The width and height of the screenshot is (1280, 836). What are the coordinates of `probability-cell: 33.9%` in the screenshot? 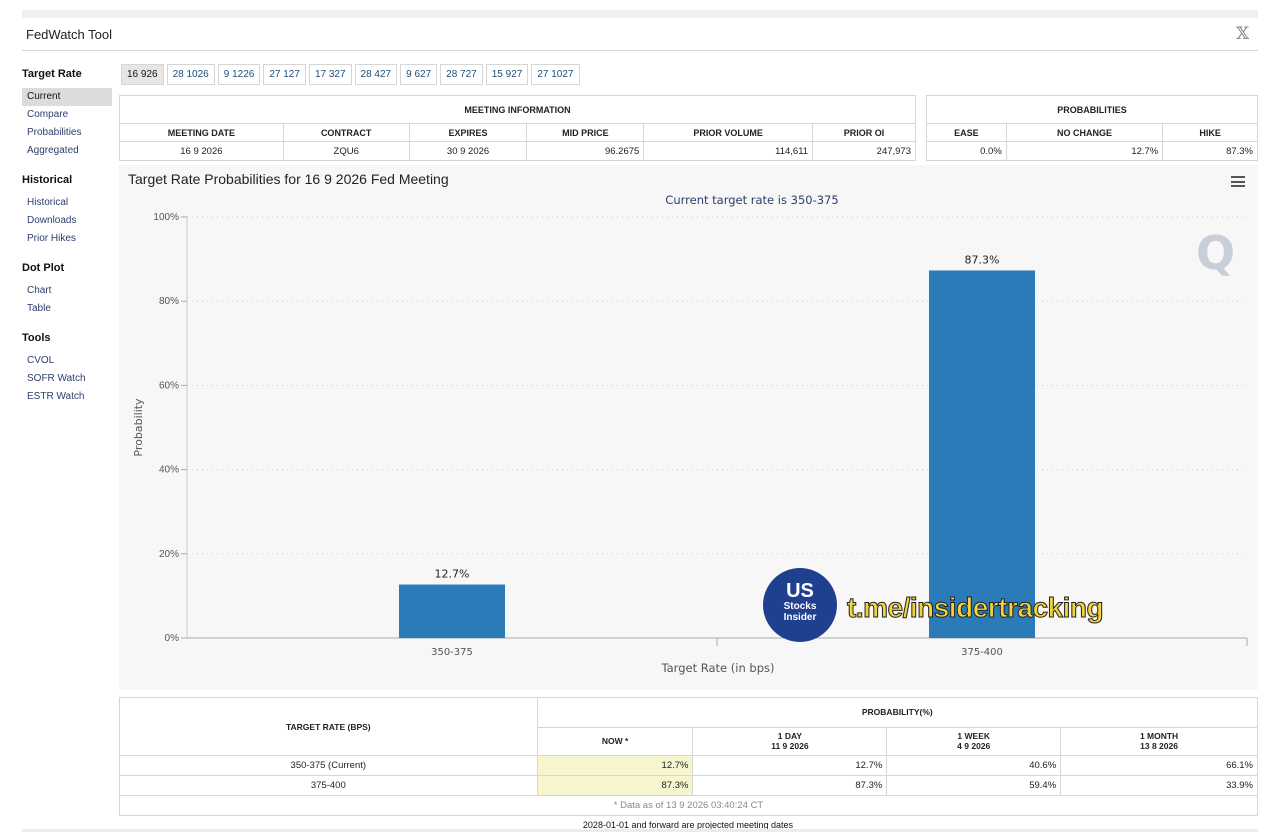 It's located at (1159, 785).